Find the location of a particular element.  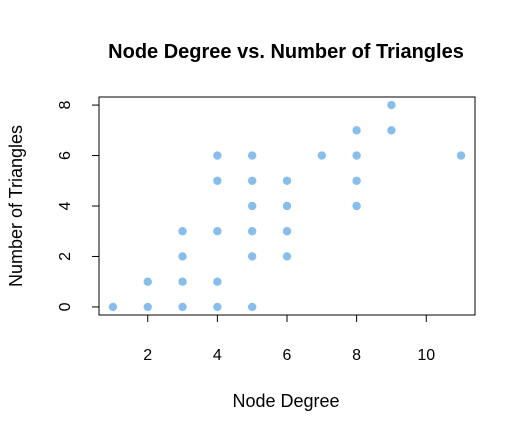

x-tick-label: 4 is located at coordinates (217, 355).